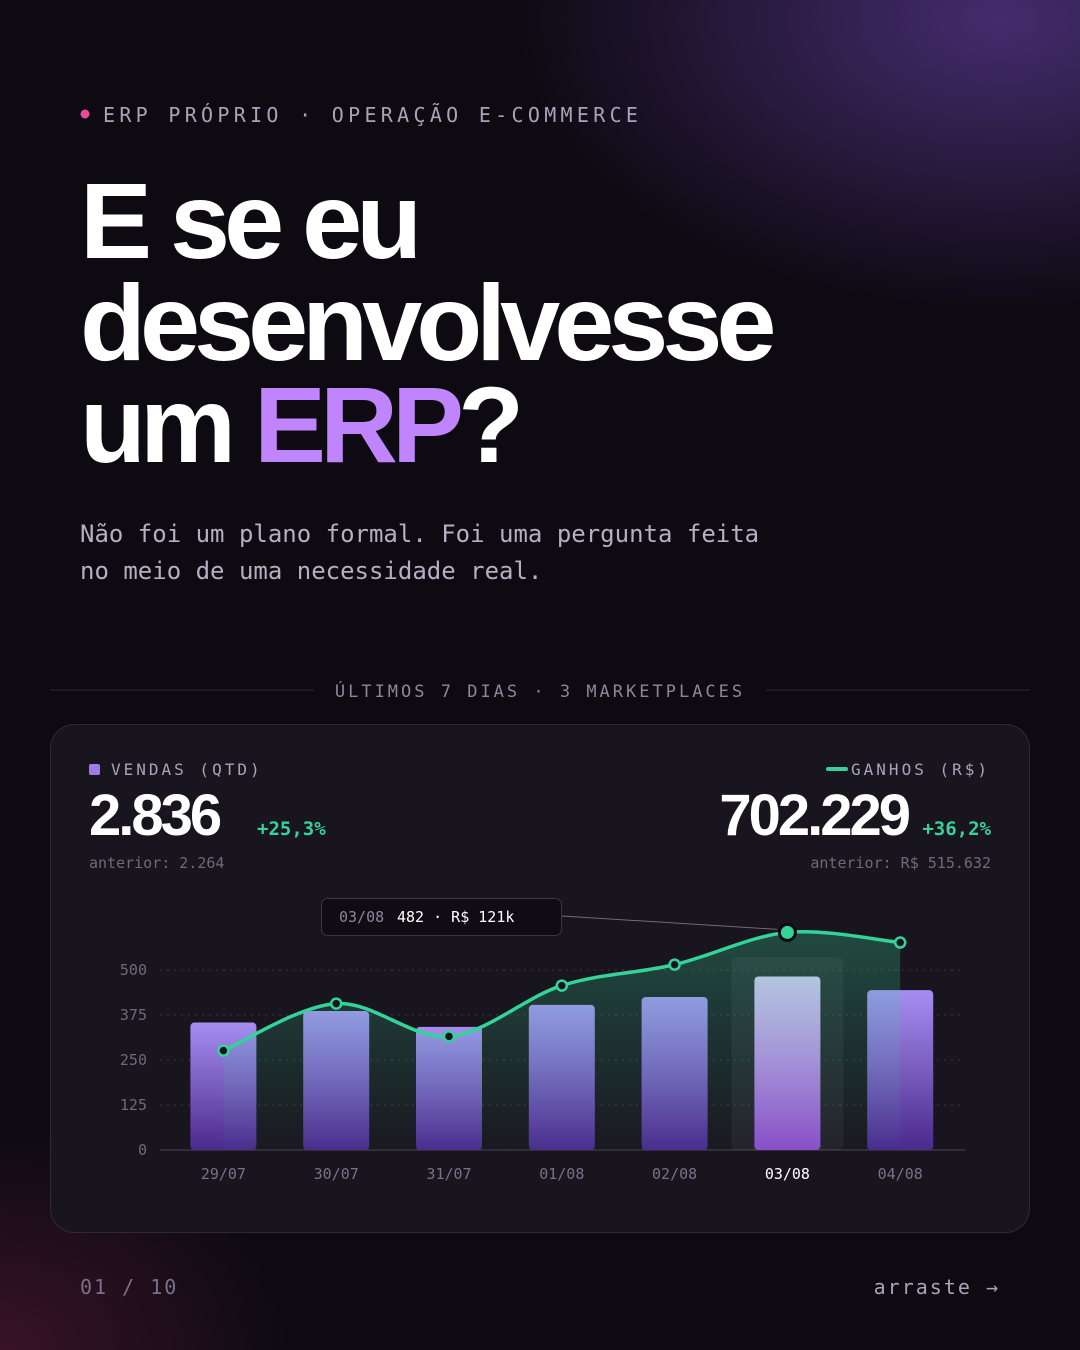  What do you see at coordinates (357, 424) in the screenshot?
I see `title-highlight: ERP` at bounding box center [357, 424].